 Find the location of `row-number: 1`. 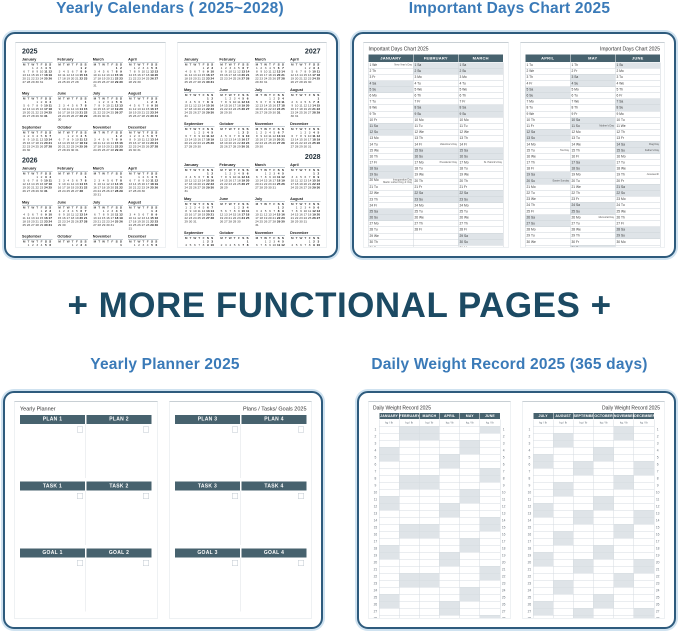

row-number: 1 is located at coordinates (529, 430).